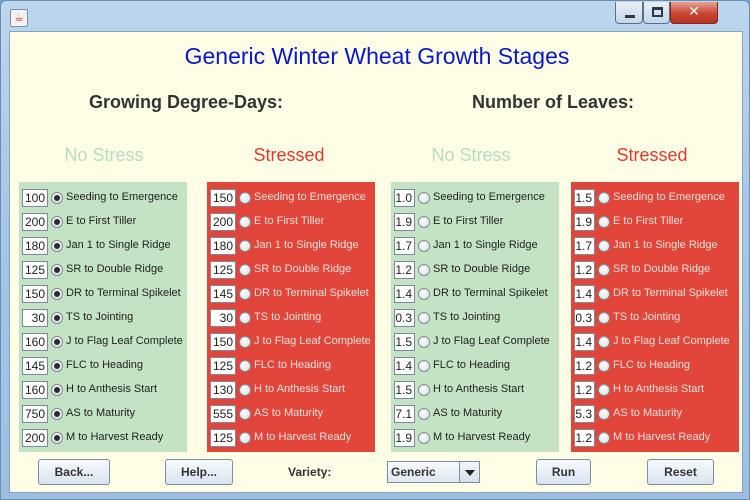  I want to click on close-button: ✕, so click(694, 13).